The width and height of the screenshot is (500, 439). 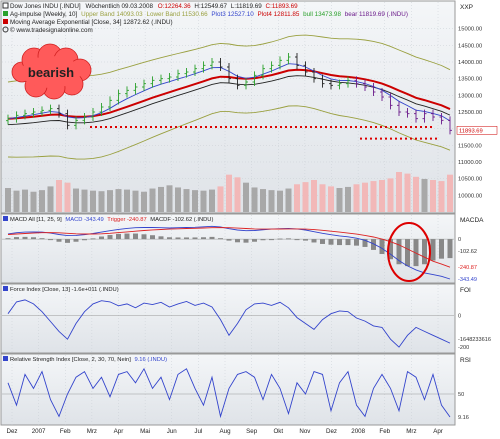 I want to click on force-index-panel, so click(x=228, y=318).